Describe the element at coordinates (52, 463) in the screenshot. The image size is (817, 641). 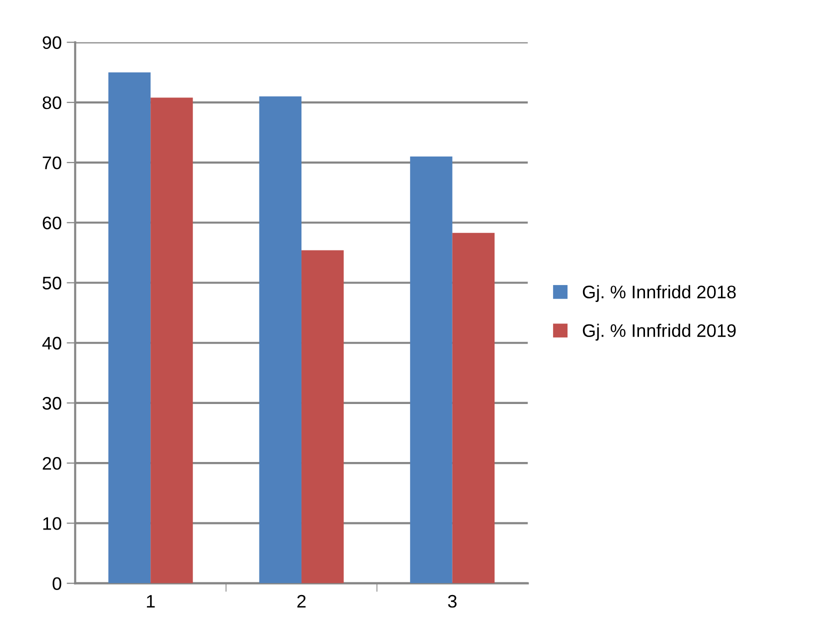
I see `y-tick-label: 20` at that location.